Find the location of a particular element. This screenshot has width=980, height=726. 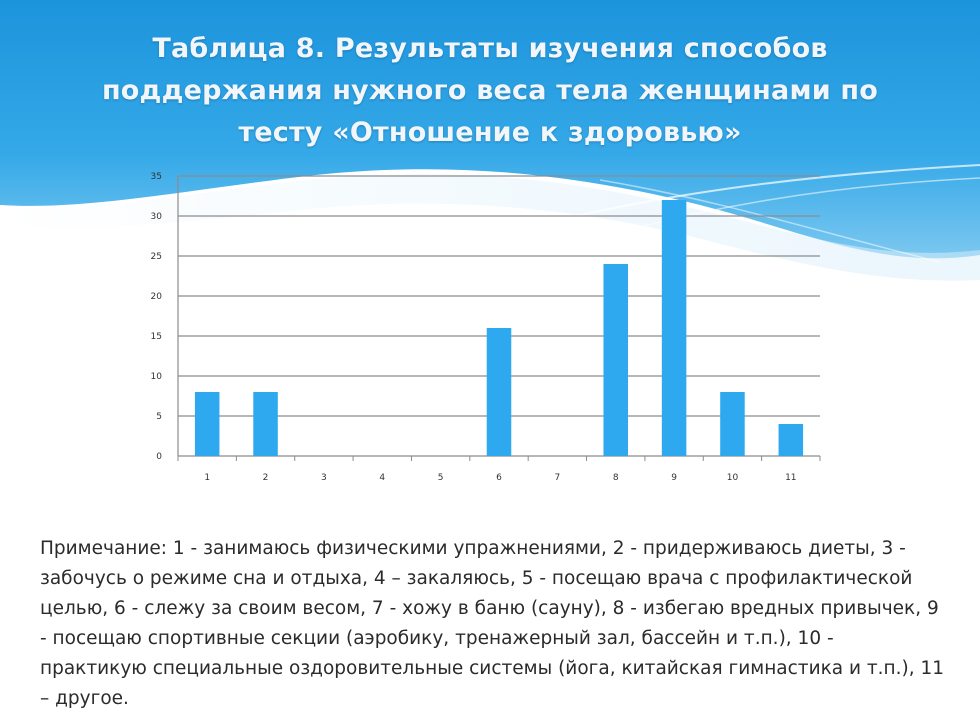

x-tick-label: 1 is located at coordinates (207, 478).